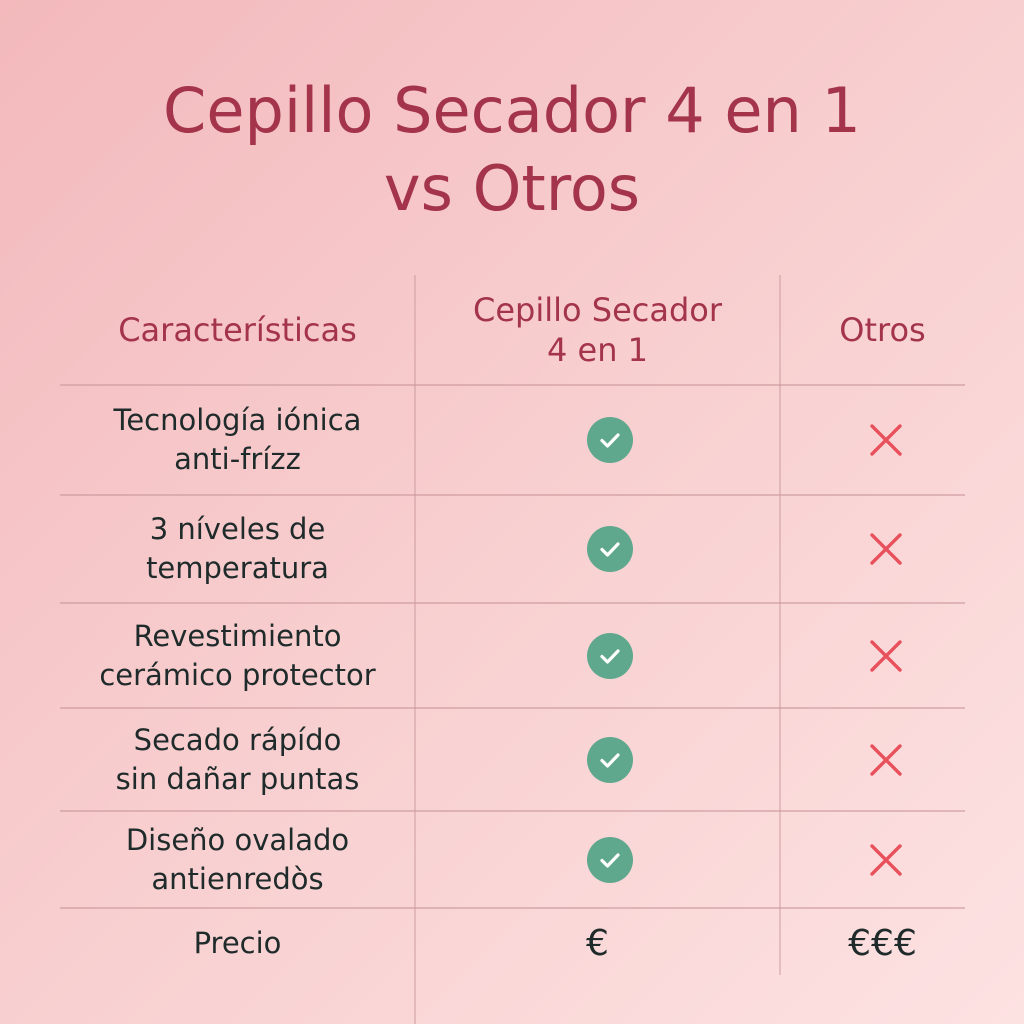 The height and width of the screenshot is (1024, 1024). I want to click on feature-label: Revestimiento cerámico protector, so click(237, 655).